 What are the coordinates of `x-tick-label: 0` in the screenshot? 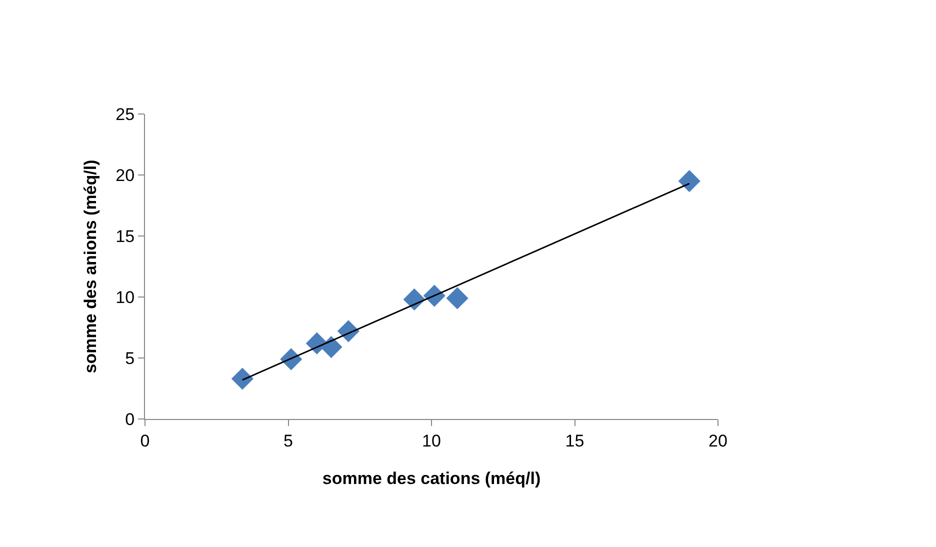 It's located at (145, 440).